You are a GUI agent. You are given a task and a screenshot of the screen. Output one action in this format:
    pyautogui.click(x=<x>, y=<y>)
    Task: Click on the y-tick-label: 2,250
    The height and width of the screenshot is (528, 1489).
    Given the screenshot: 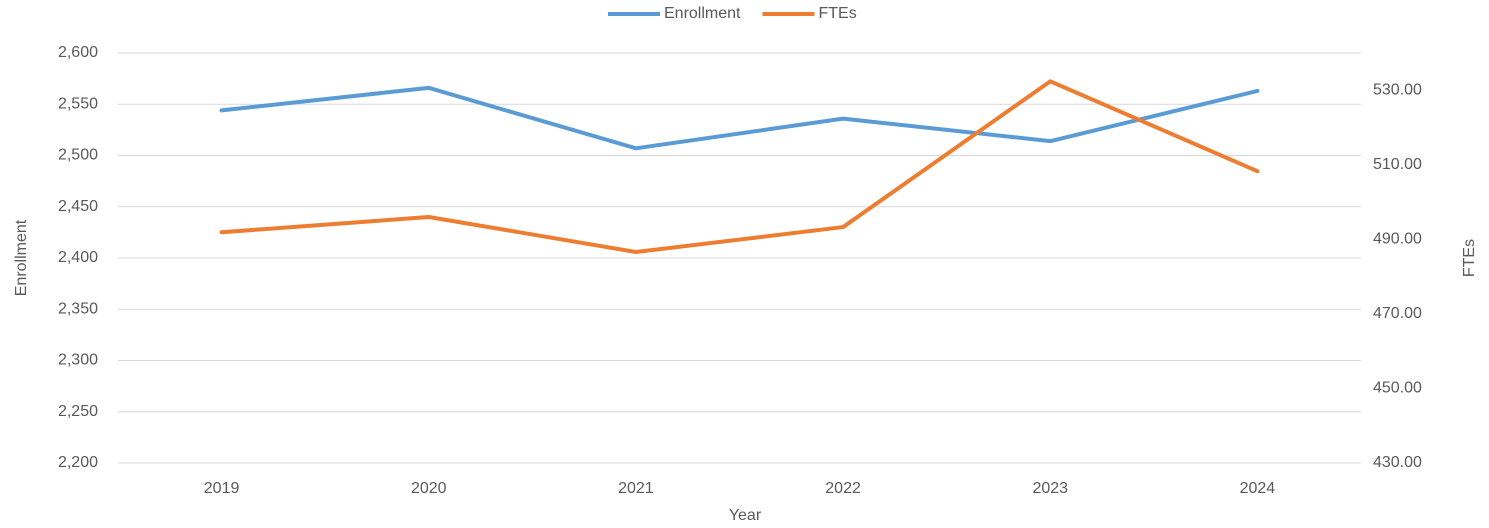 What is the action you would take?
    pyautogui.click(x=78, y=411)
    